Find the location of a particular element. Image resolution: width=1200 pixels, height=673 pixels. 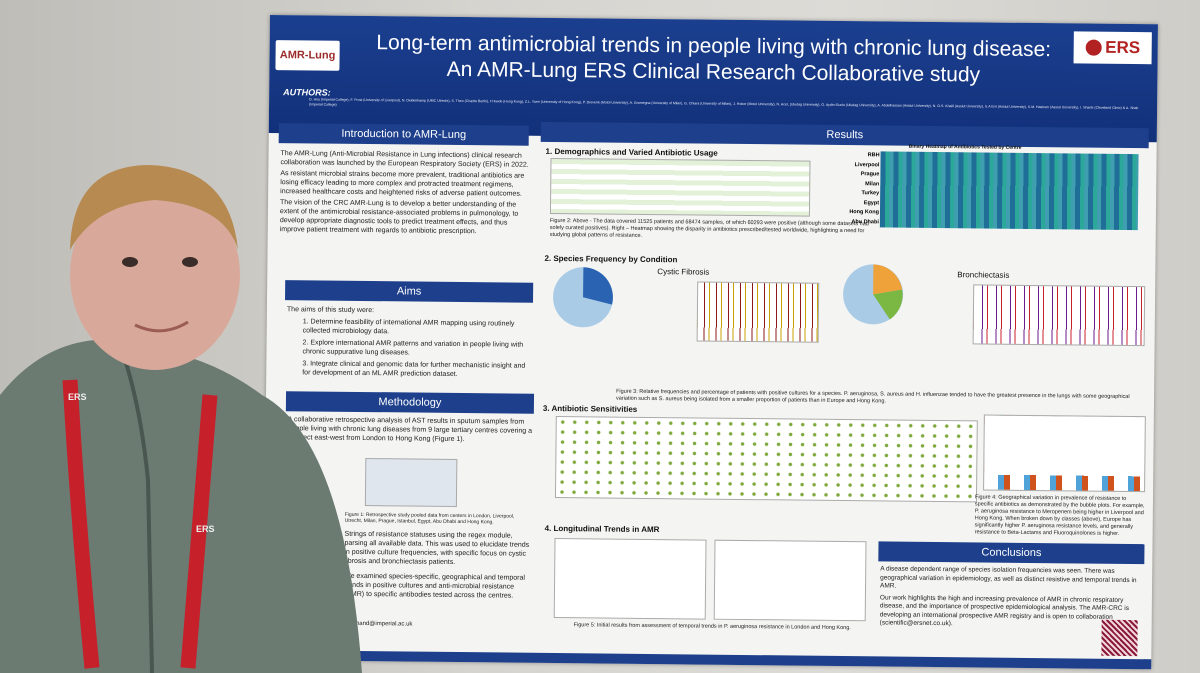

left-eye is located at coordinates (130, 262).